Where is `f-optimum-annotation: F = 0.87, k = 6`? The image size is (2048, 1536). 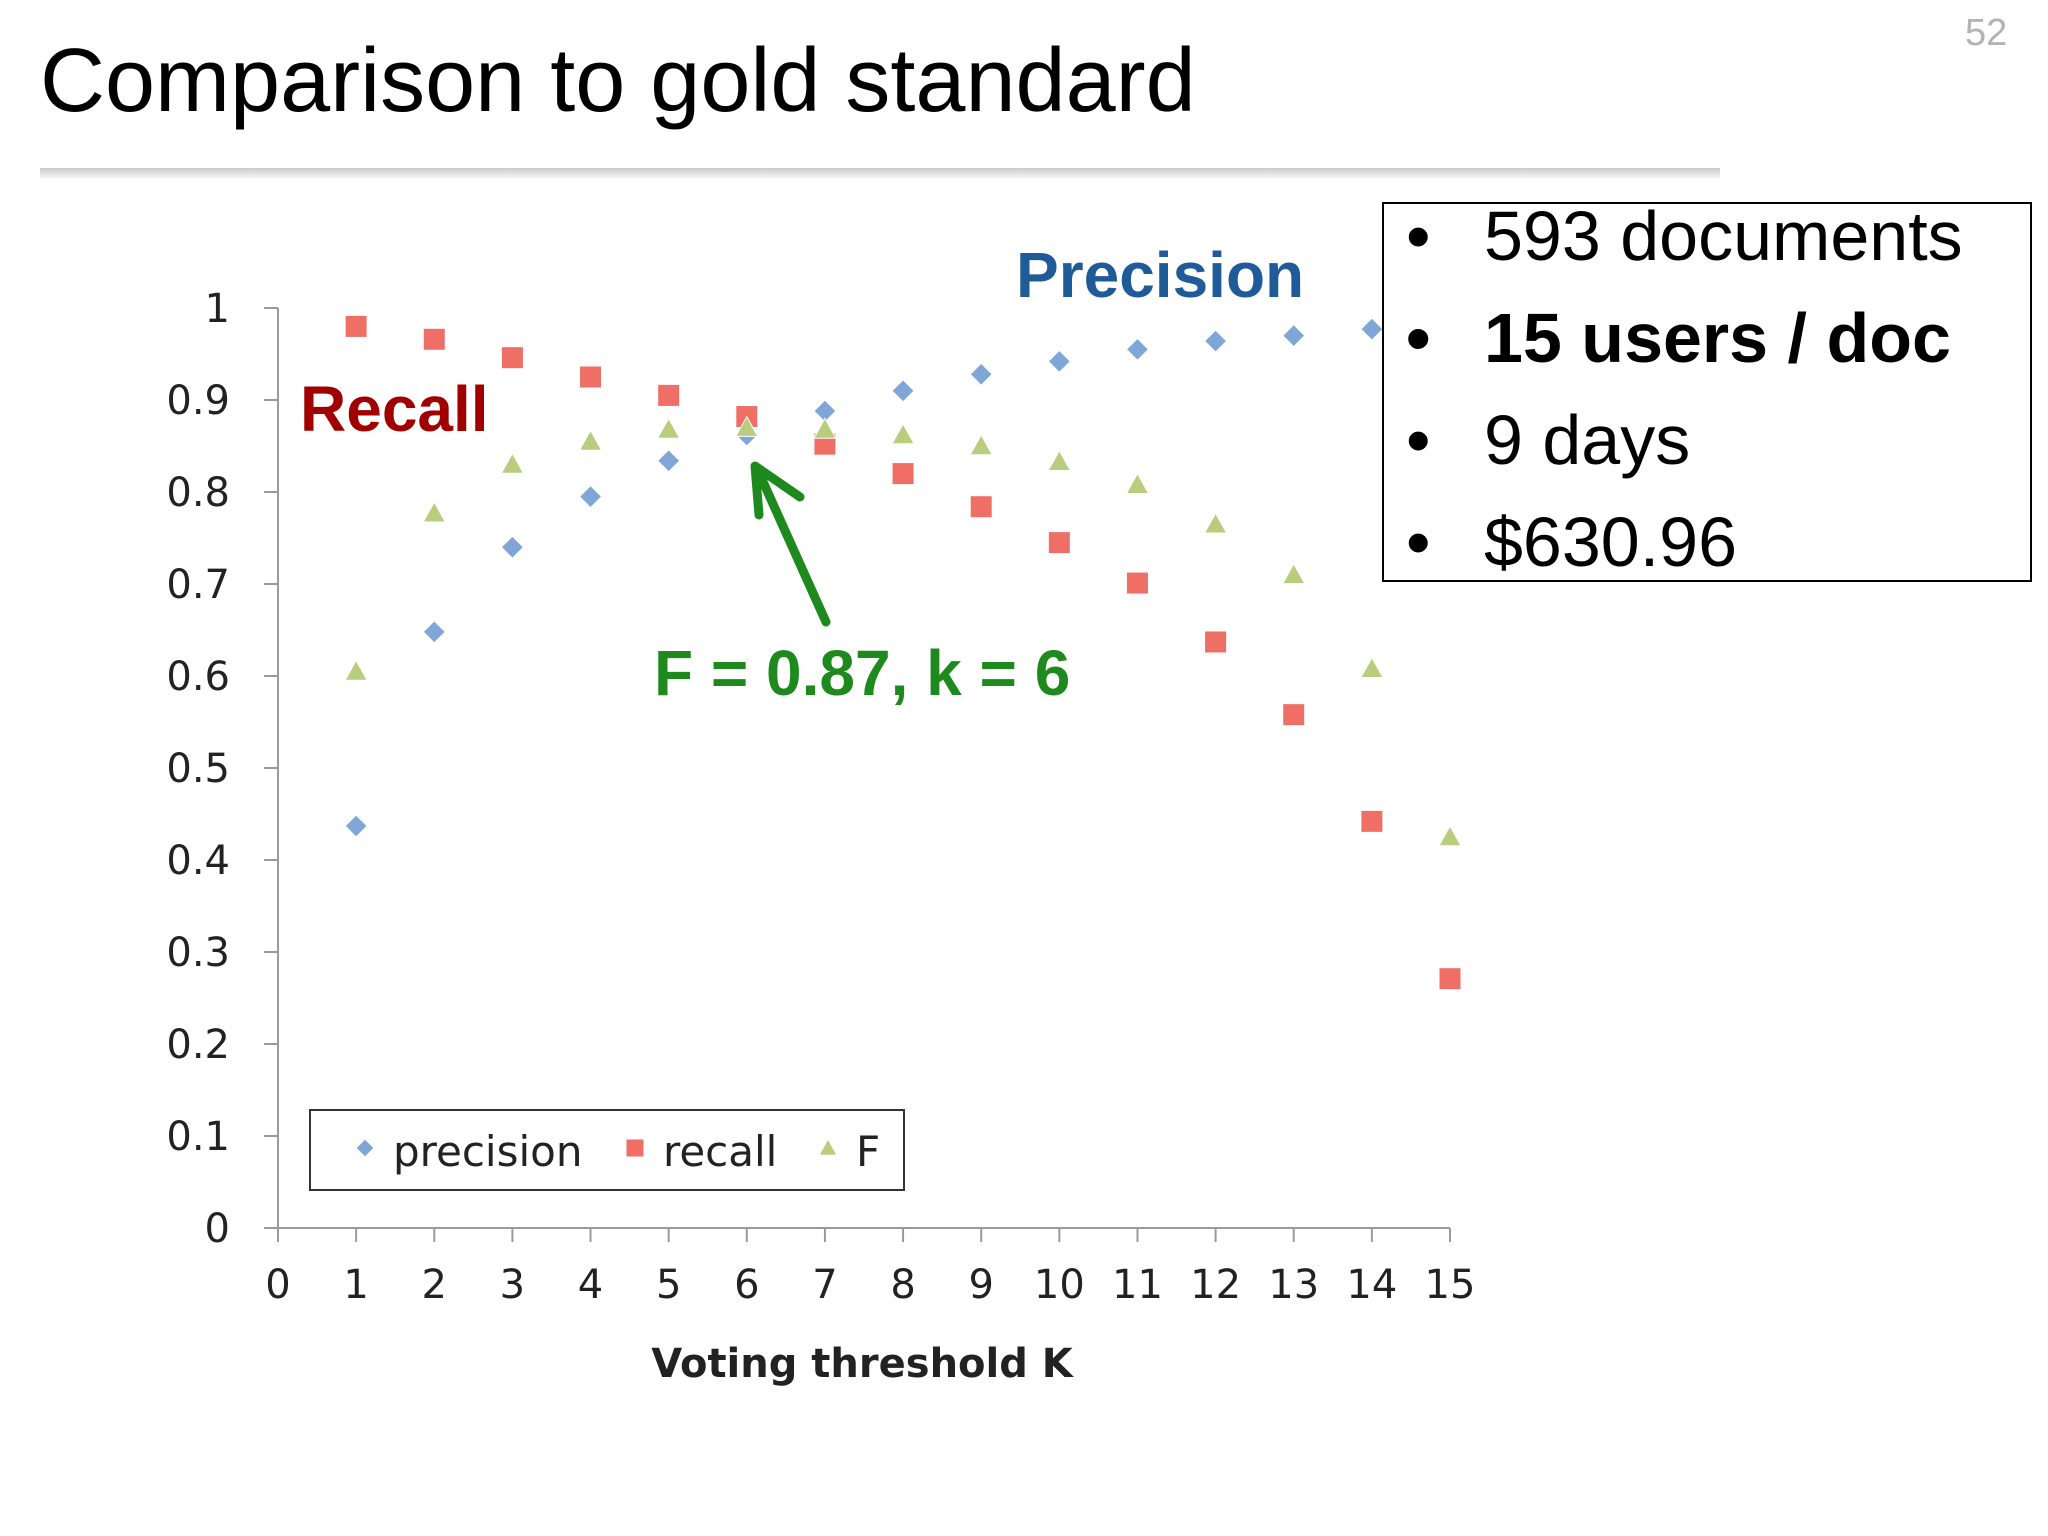 f-optimum-annotation: F = 0.87, k = 6 is located at coordinates (862, 673).